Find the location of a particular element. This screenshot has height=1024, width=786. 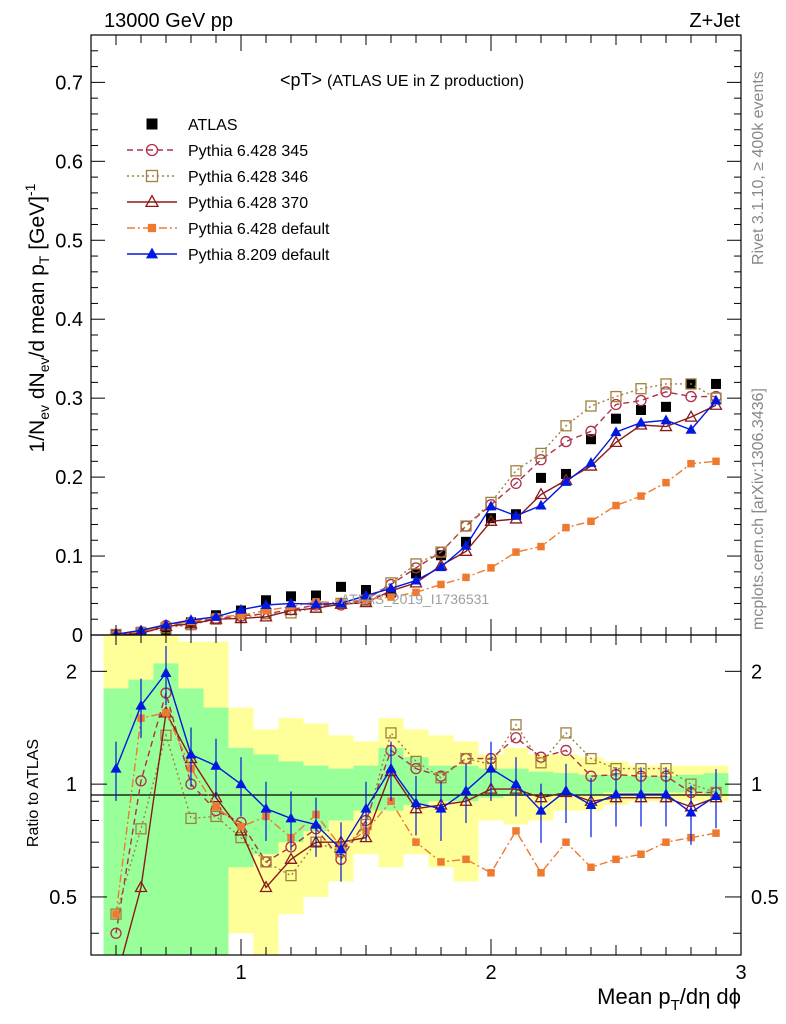

main-y-axis-label: 1/Nev dNev/d mean pT [GeV]-1 is located at coordinates (37, 317).